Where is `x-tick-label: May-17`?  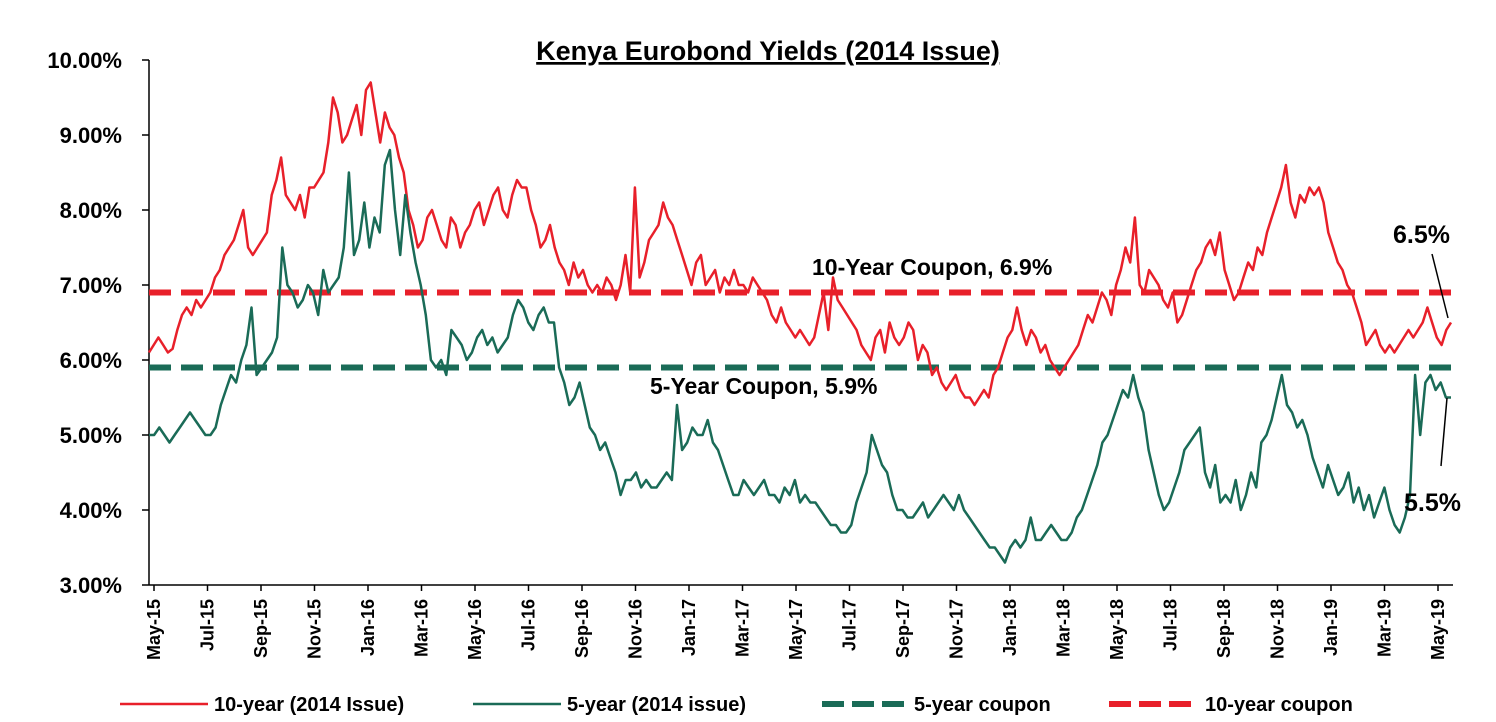
x-tick-label: May-17 is located at coordinates (796, 629).